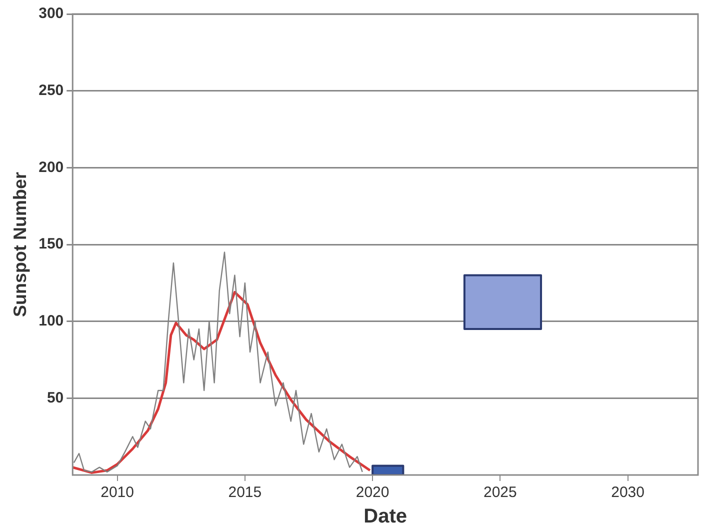 The image size is (702, 531). I want to click on y-tick-label: 150, so click(51, 244).